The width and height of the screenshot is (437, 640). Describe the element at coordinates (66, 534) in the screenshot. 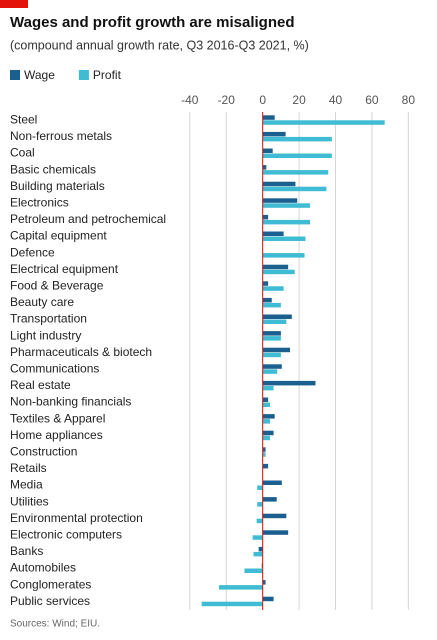

I see `category-label: Electronic computers` at that location.